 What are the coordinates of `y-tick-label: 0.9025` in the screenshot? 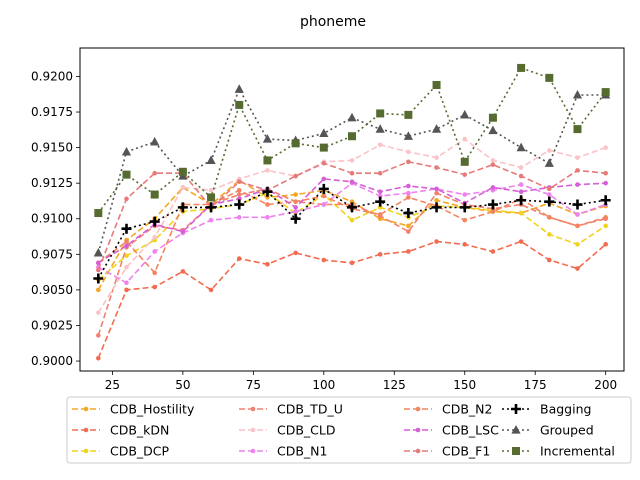 It's located at (52, 325).